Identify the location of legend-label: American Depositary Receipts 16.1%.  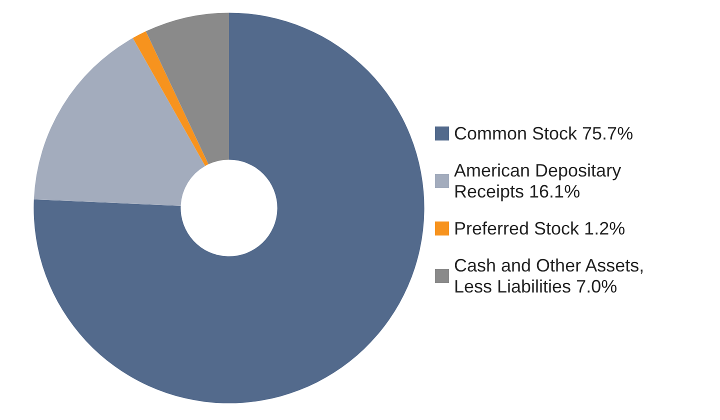
(540, 181).